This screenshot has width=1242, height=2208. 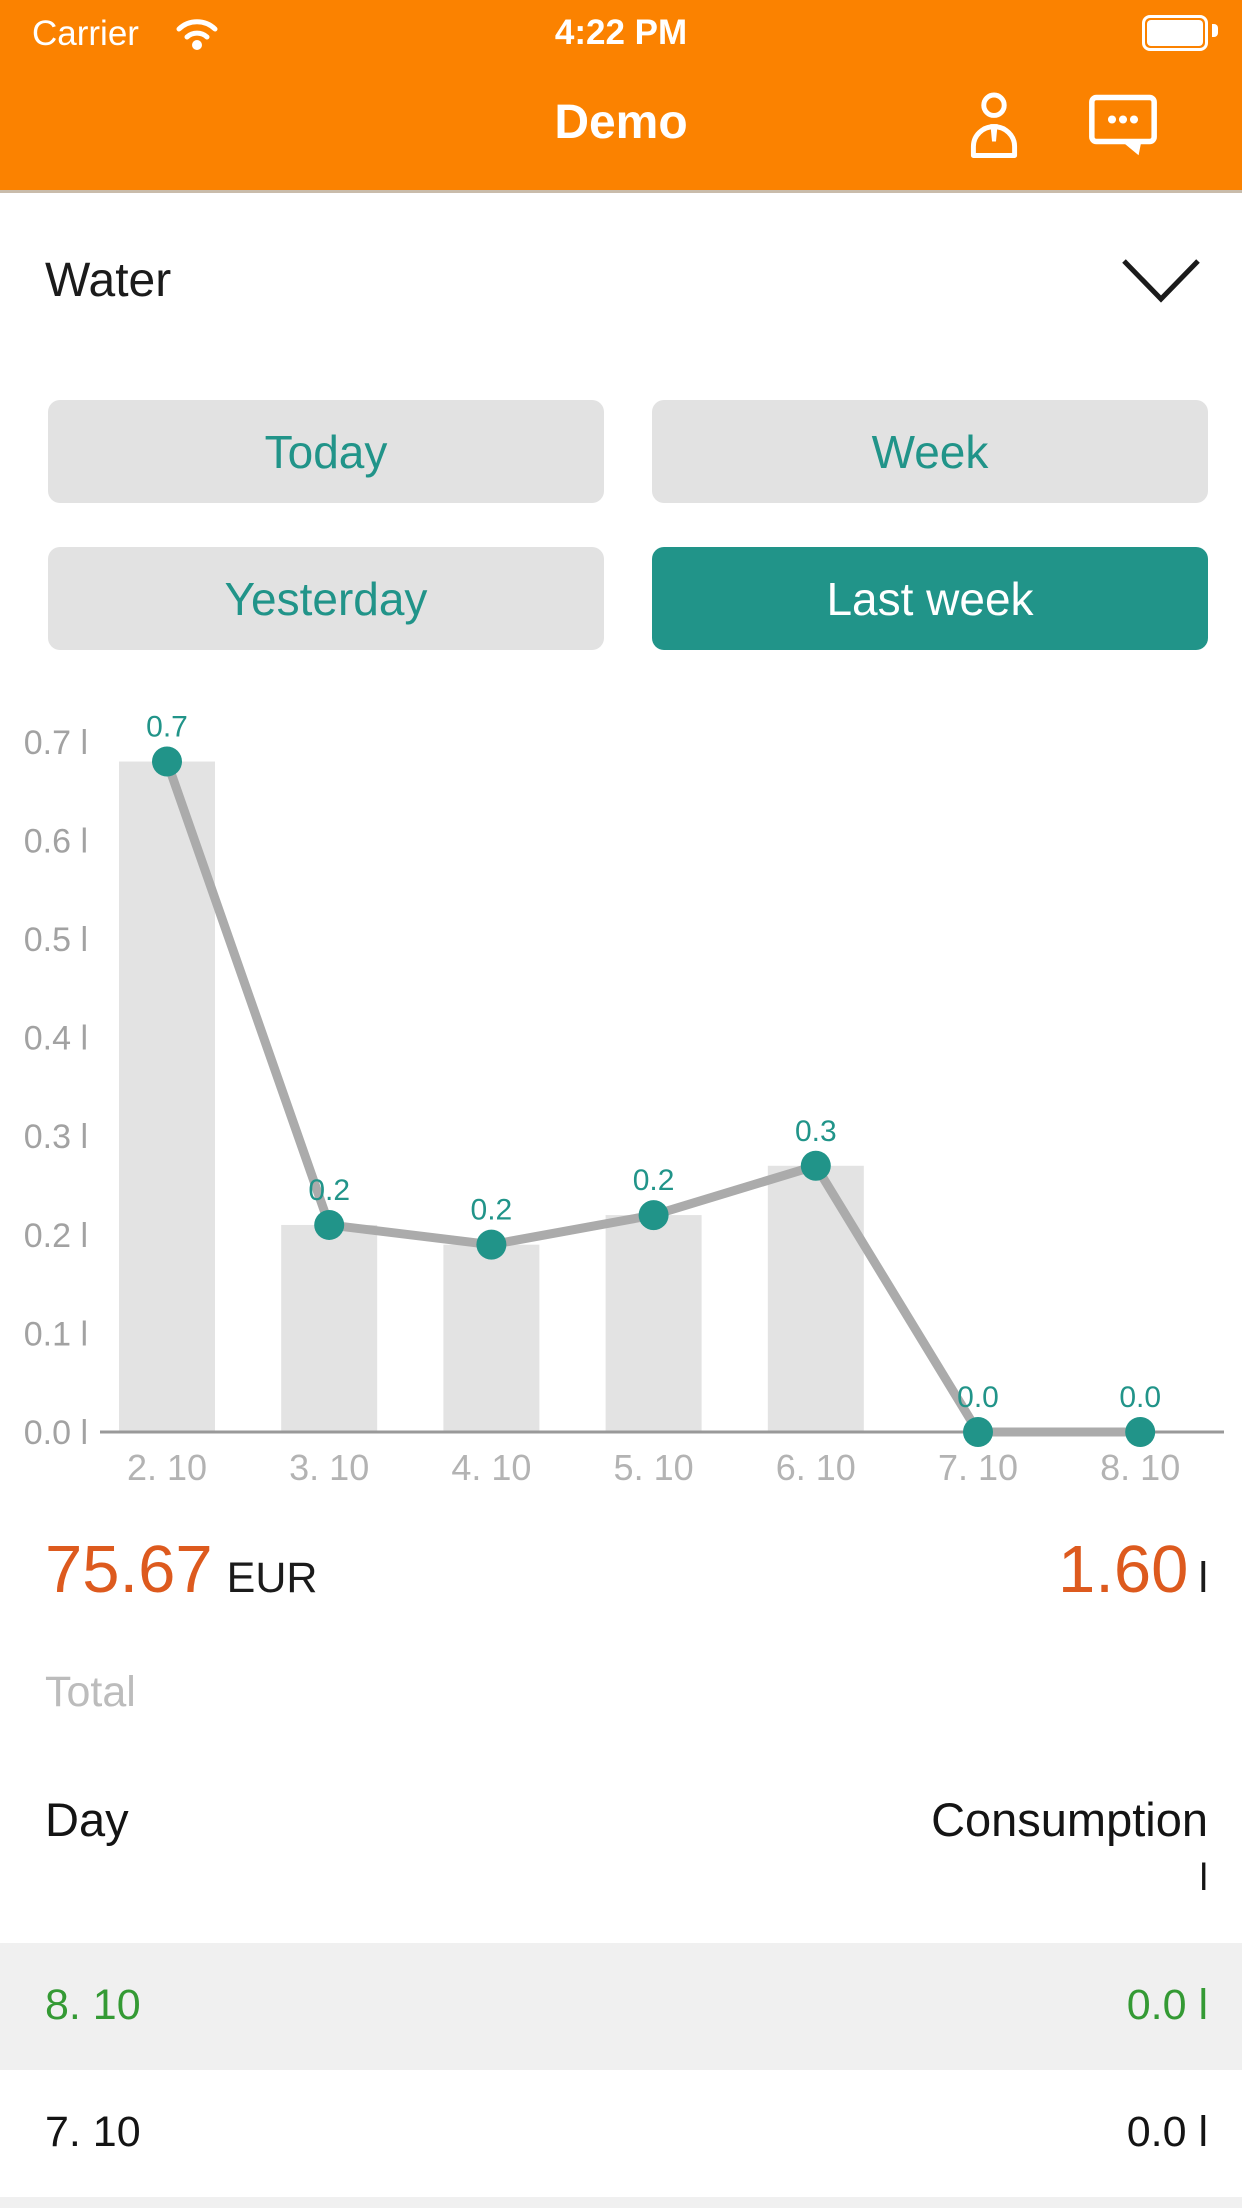 What do you see at coordinates (1161, 283) in the screenshot?
I see `chevron-down-icon` at bounding box center [1161, 283].